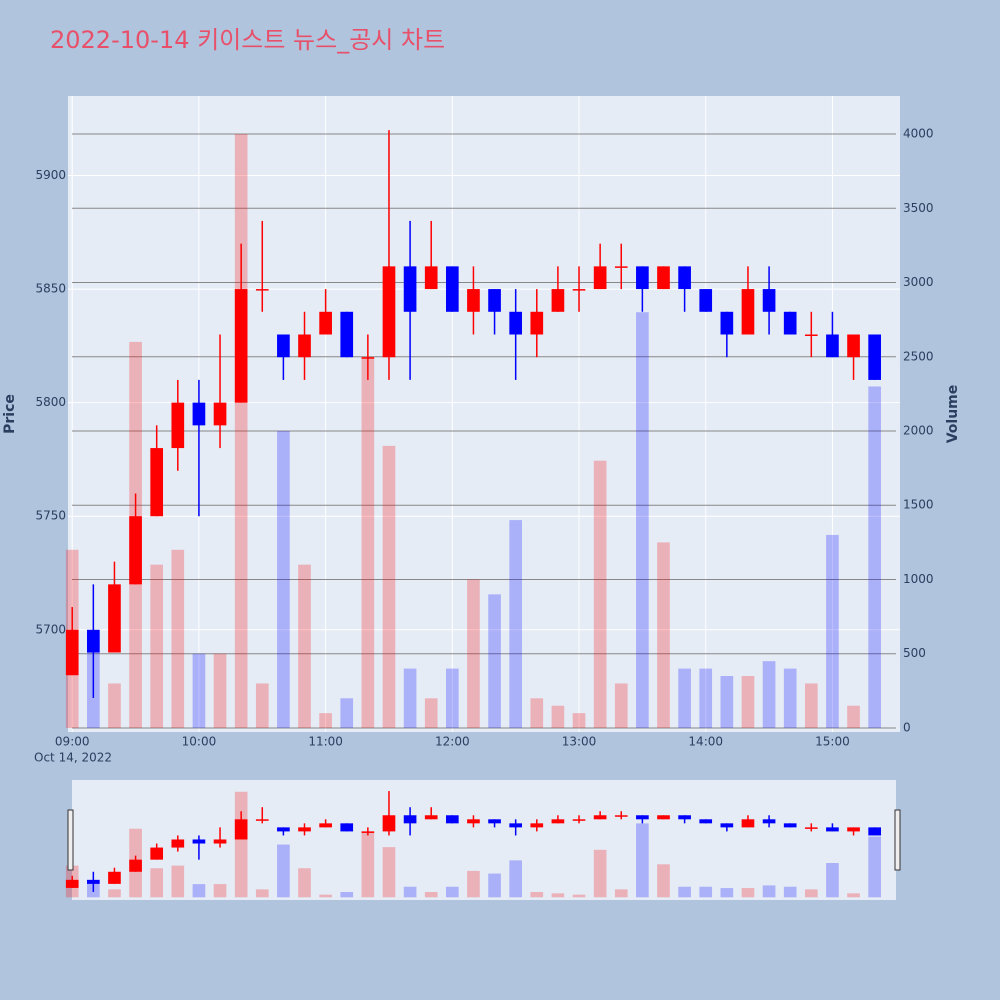 This screenshot has width=1000, height=1000. Describe the element at coordinates (832, 742) in the screenshot. I see `x-tick-label: 15:00` at that location.